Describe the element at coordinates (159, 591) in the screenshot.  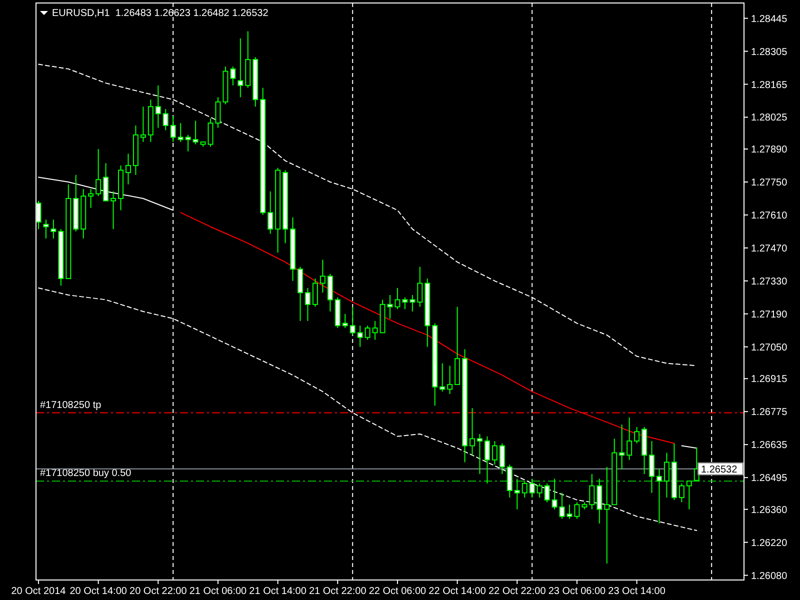
I see `x-tick-label: 20 Oct 22:00` at that location.